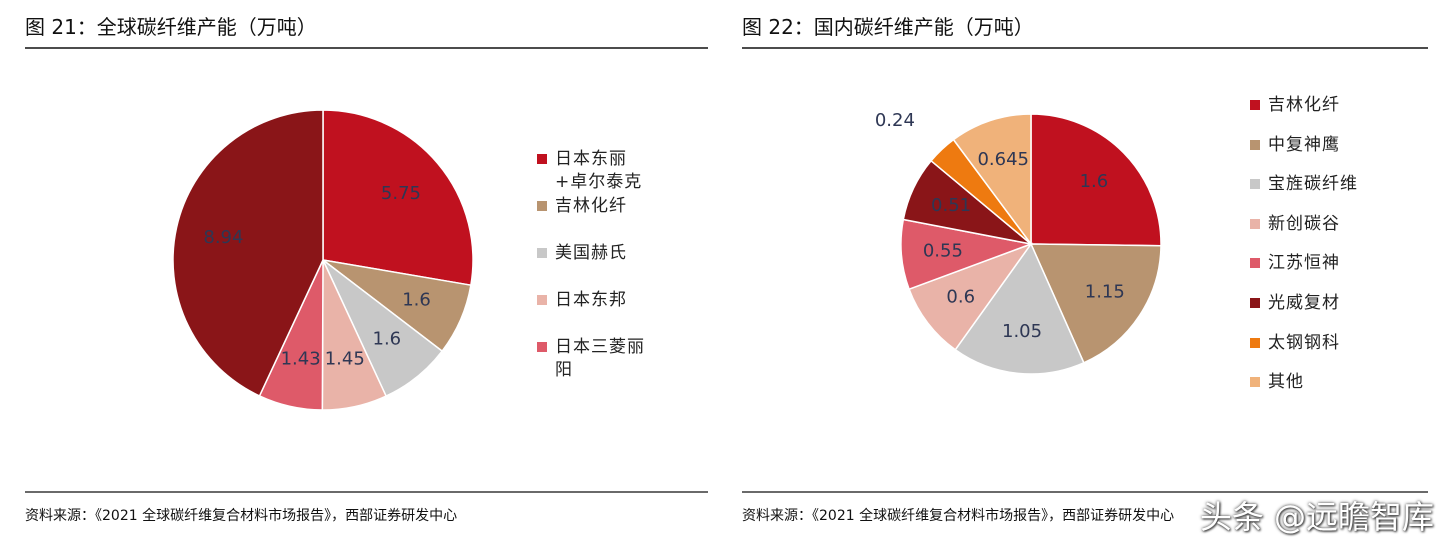 Image resolution: width=1454 pixels, height=546 pixels. I want to click on legend-label: 美国赫氏, so click(591, 253).